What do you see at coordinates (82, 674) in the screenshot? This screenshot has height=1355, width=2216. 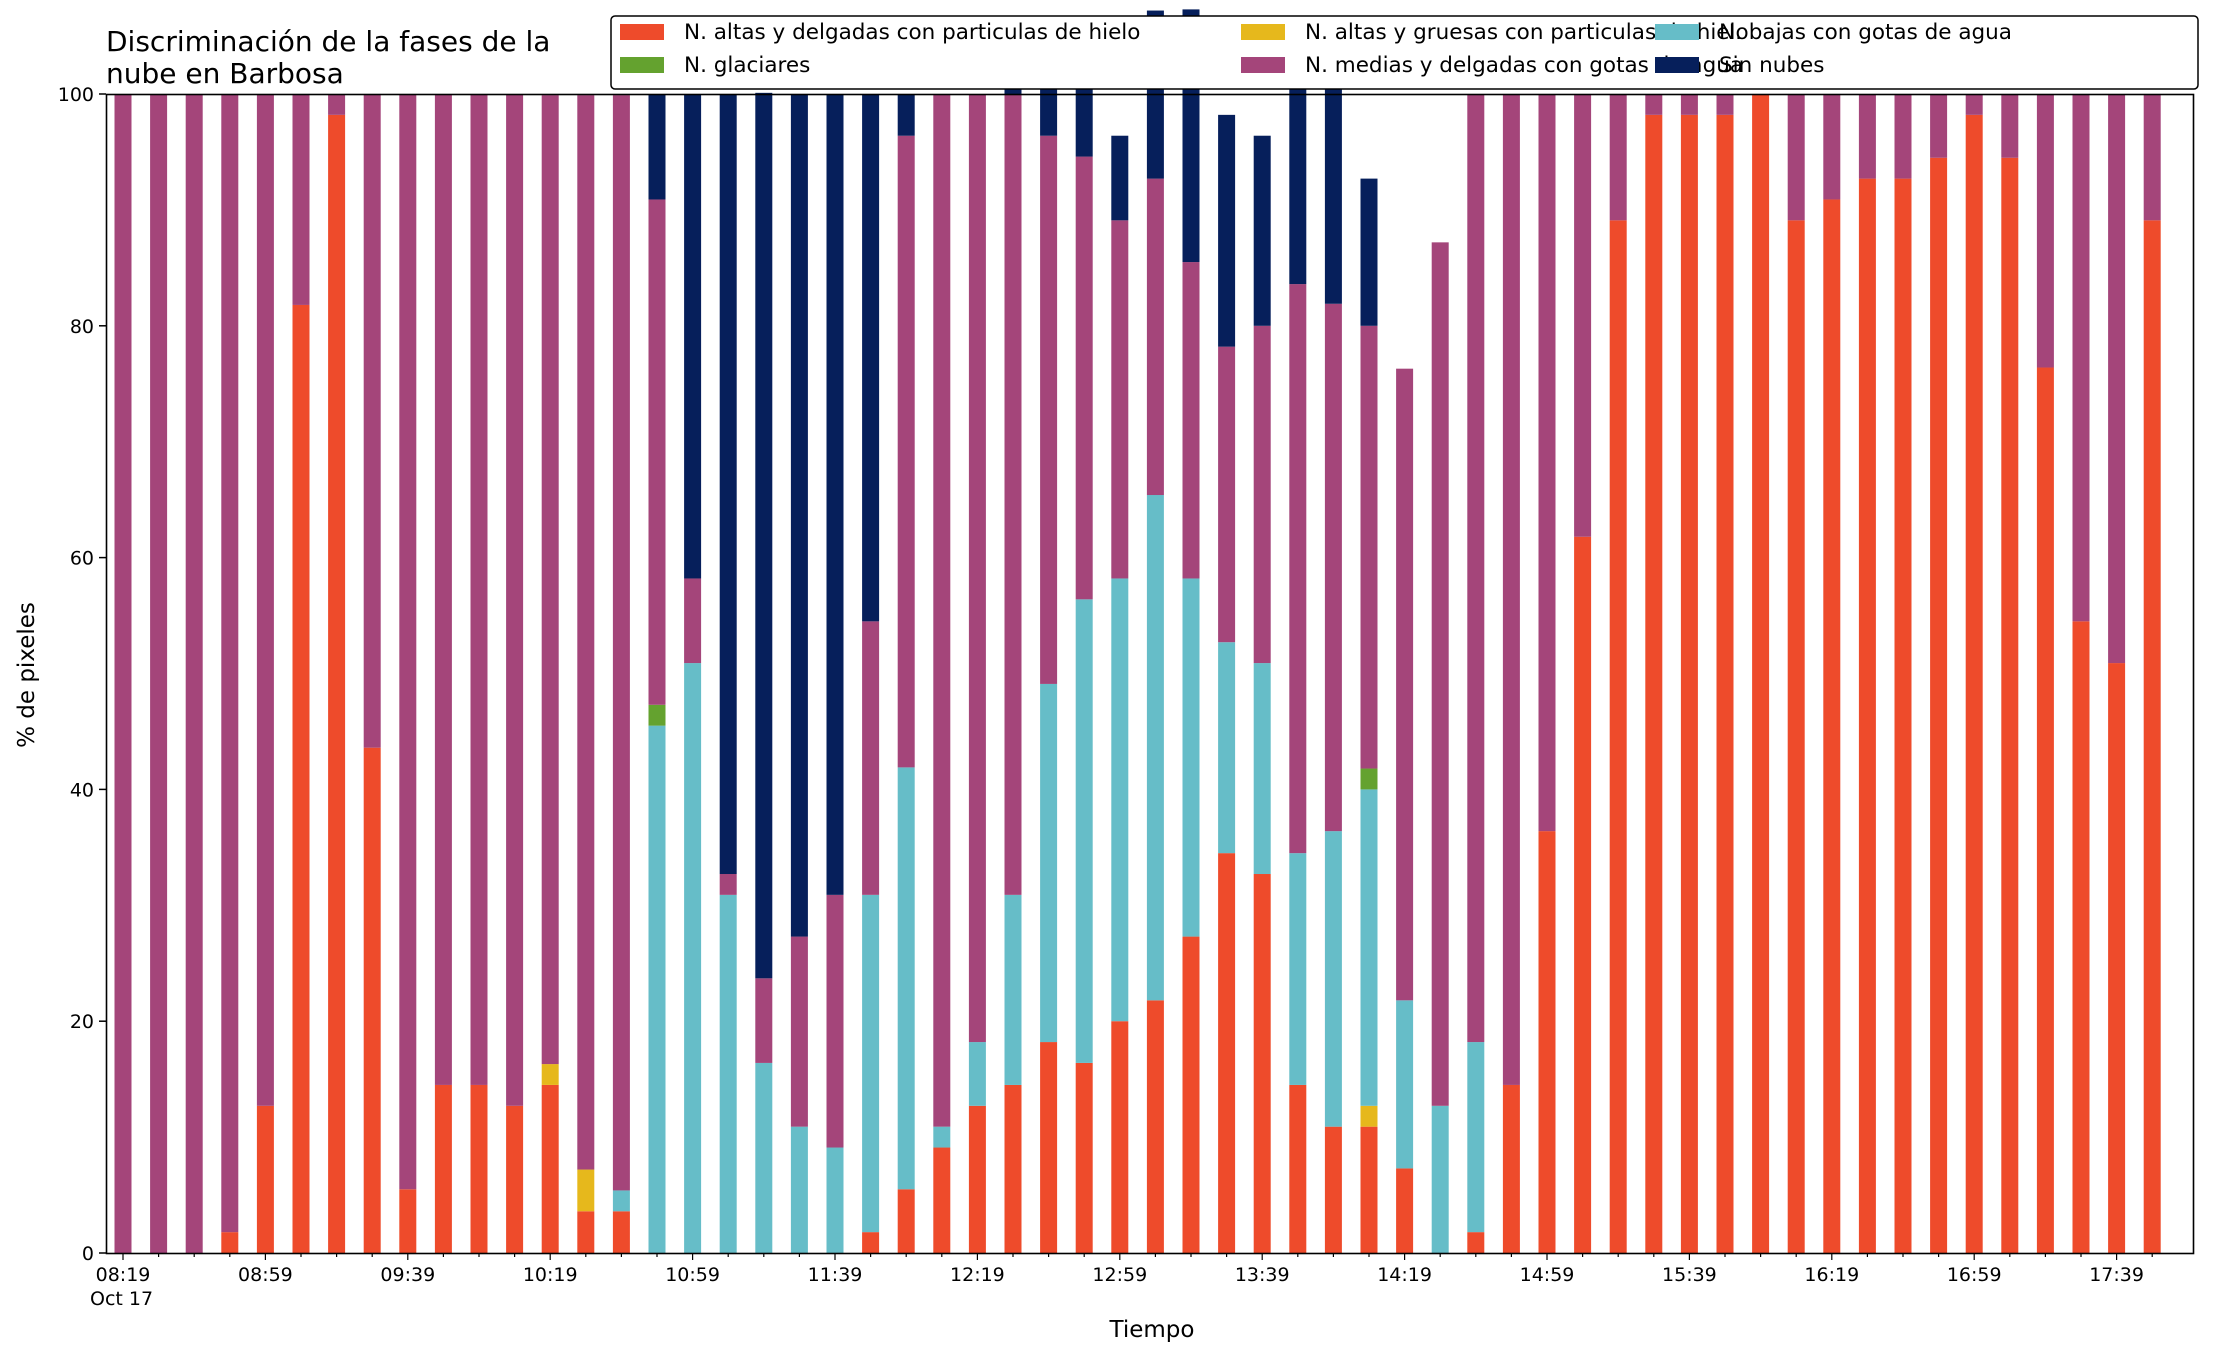 I see `y-axis: 0 20 40 60 80 100` at bounding box center [82, 674].